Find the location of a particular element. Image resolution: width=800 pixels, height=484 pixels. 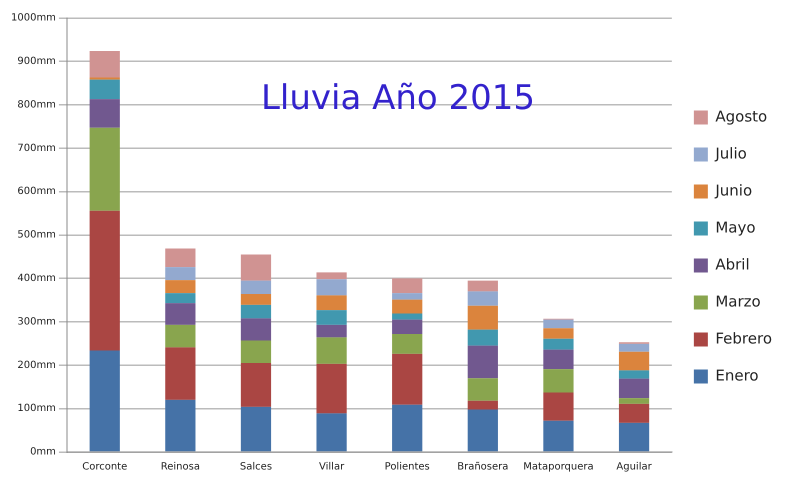

x-tick-label: Polientes is located at coordinates (407, 467).